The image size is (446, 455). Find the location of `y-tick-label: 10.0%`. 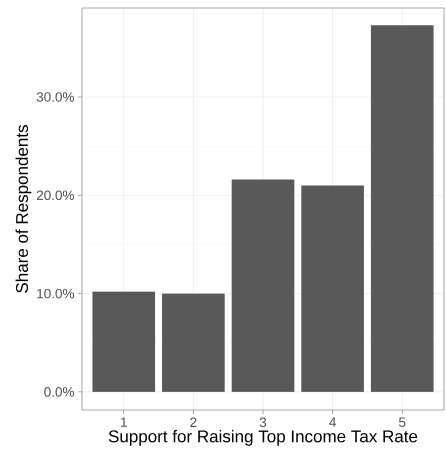

y-tick-label: 10.0% is located at coordinates (55, 293).